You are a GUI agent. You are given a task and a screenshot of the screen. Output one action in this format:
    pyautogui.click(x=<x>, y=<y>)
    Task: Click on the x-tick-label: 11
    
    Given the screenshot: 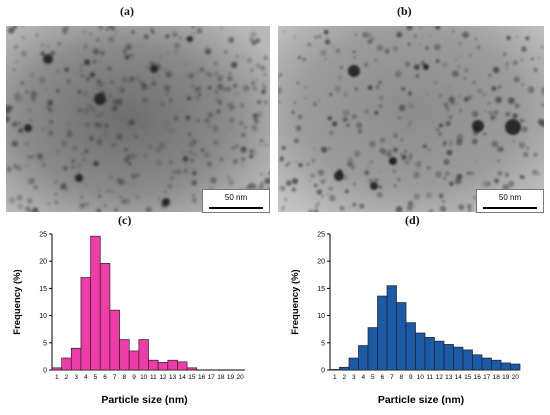 What is the action you would take?
    pyautogui.click(x=429, y=377)
    